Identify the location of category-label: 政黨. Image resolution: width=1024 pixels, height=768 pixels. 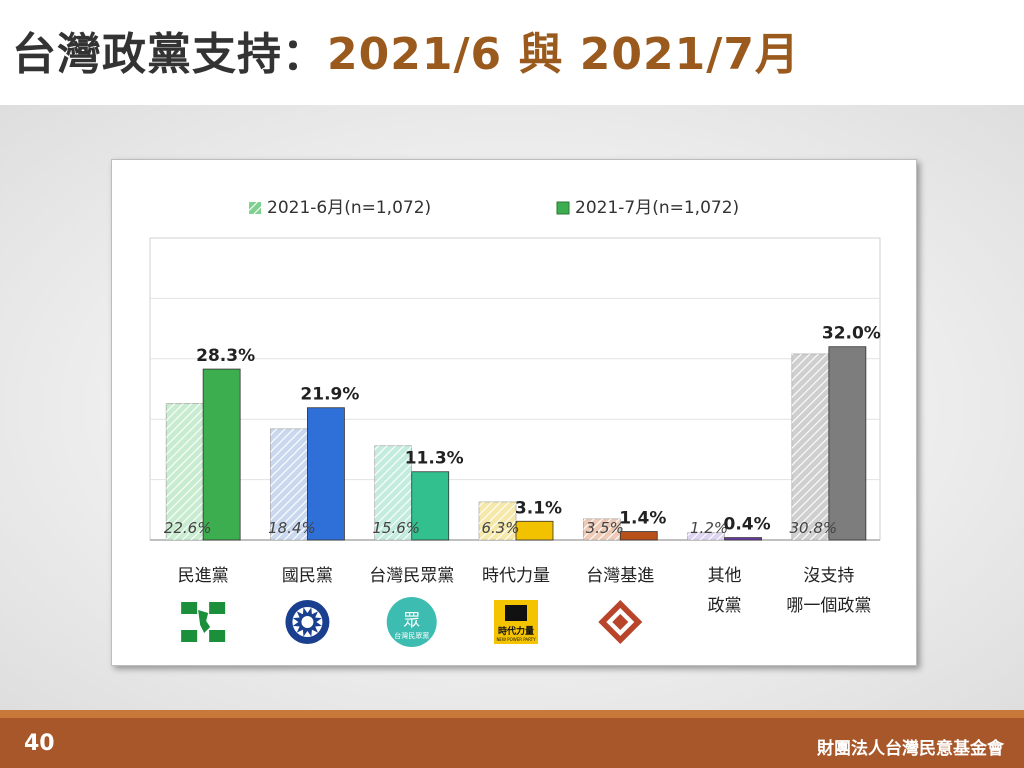
(725, 606).